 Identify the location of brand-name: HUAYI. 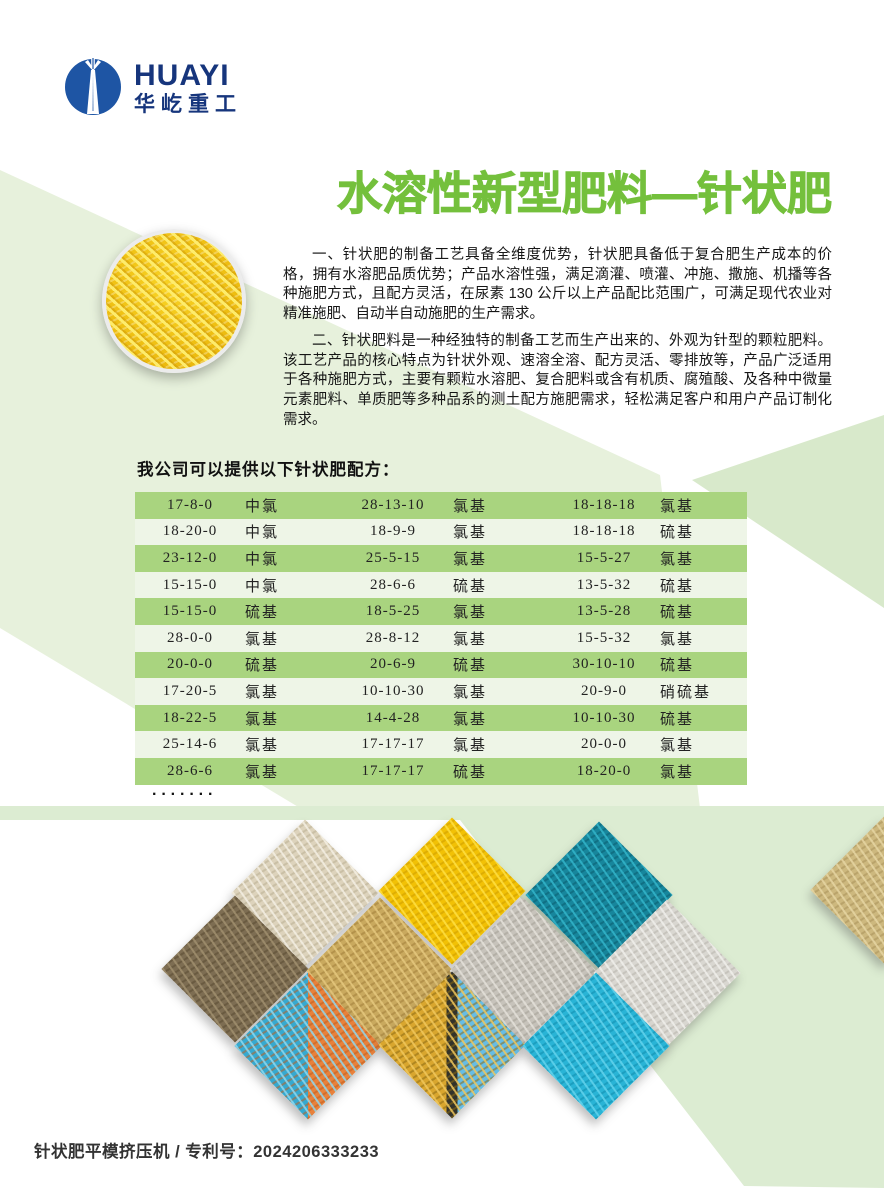
(182, 75).